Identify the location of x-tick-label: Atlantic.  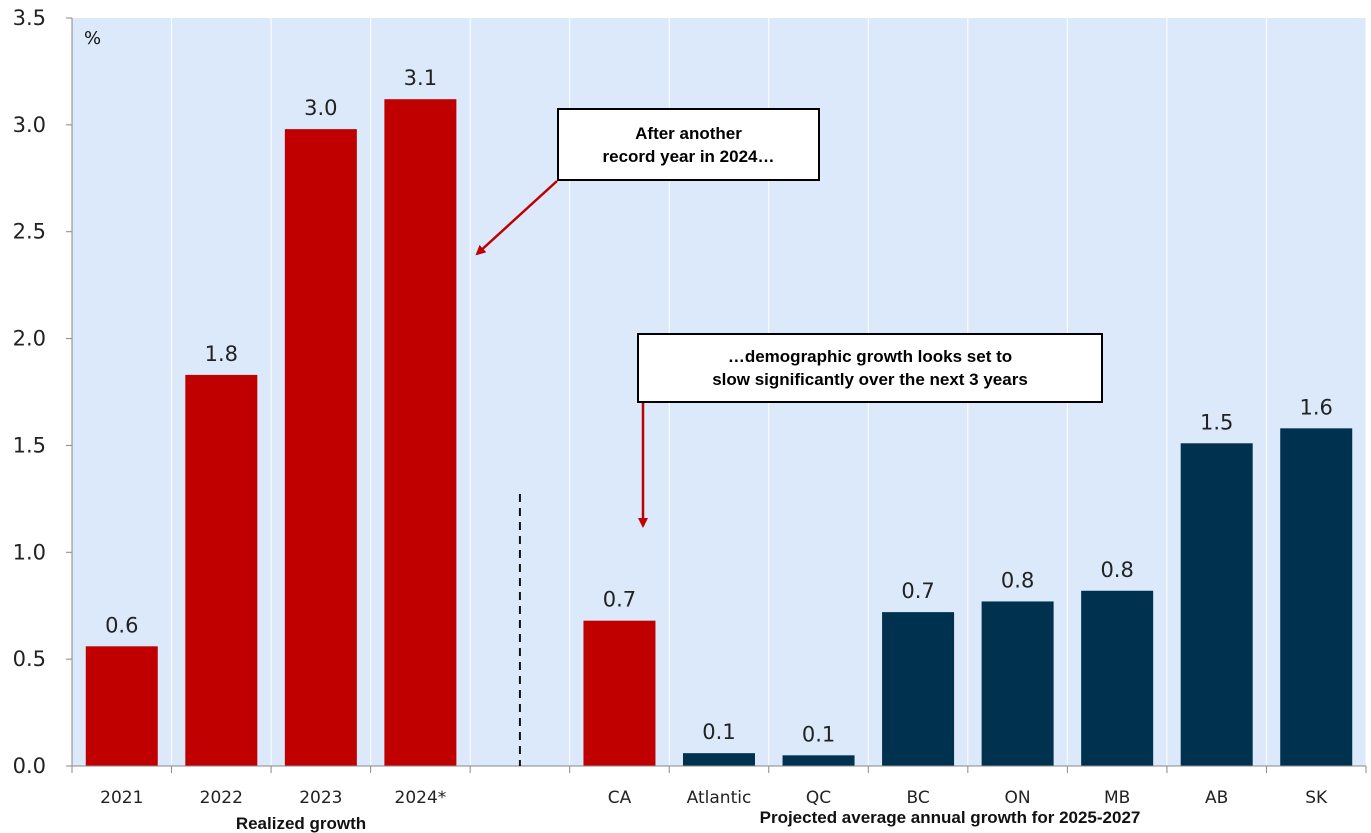
(719, 798).